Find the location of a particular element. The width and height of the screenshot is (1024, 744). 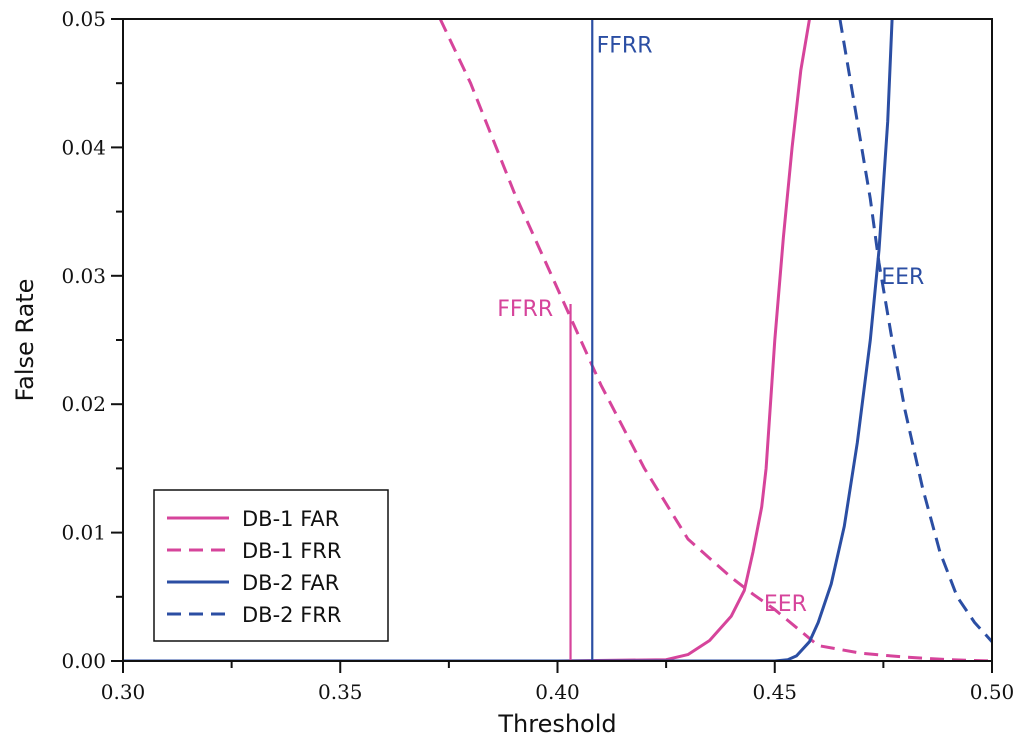

annotation-eer-3: EER is located at coordinates (902, 277).